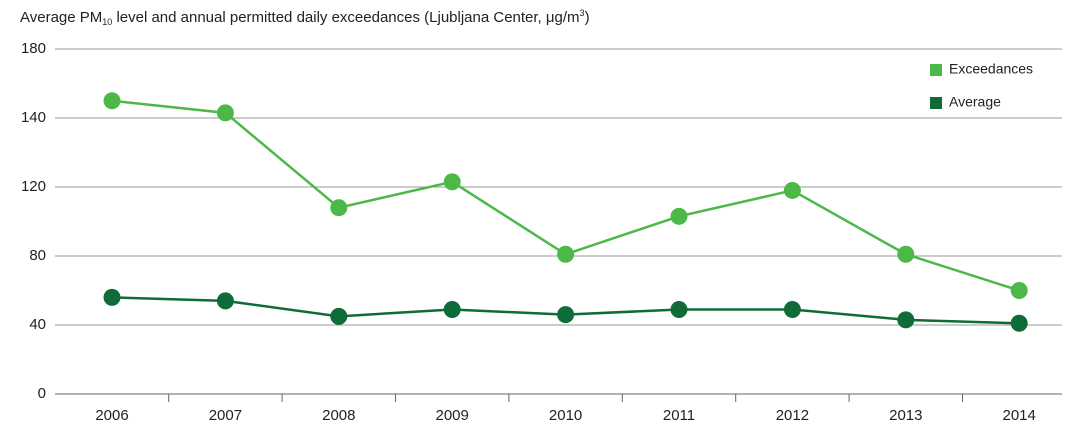 This screenshot has width=1067, height=425. I want to click on x-tick-label: 2007, so click(225, 415).